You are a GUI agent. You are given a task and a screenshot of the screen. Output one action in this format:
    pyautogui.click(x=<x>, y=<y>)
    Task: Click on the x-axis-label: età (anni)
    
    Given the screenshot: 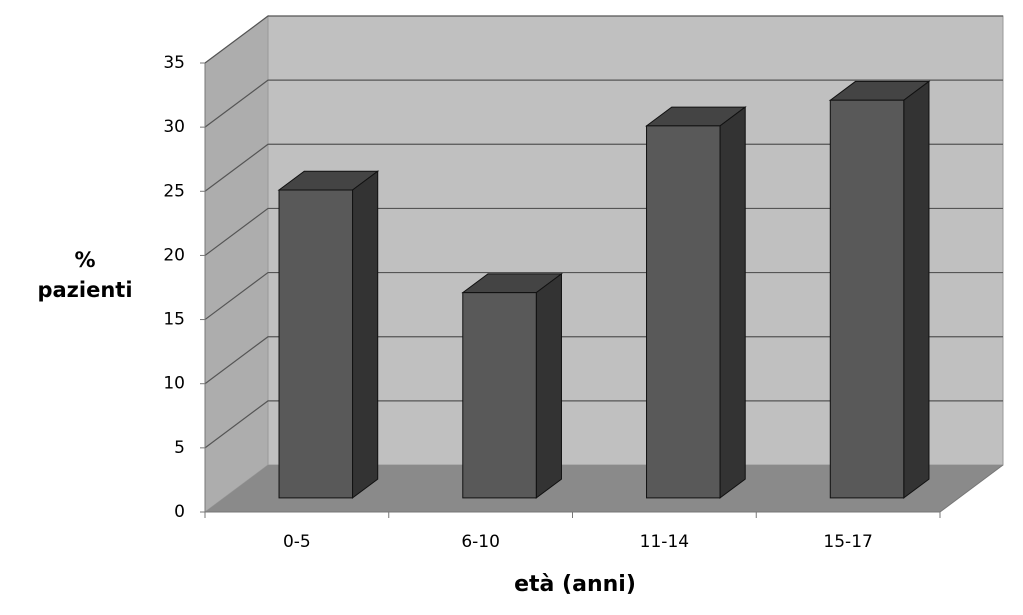 What is the action you would take?
    pyautogui.click(x=575, y=584)
    